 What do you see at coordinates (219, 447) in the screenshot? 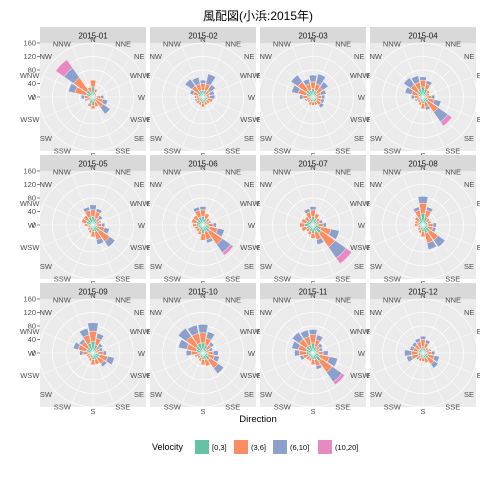
I see `legend-label: [0,3]` at bounding box center [219, 447].